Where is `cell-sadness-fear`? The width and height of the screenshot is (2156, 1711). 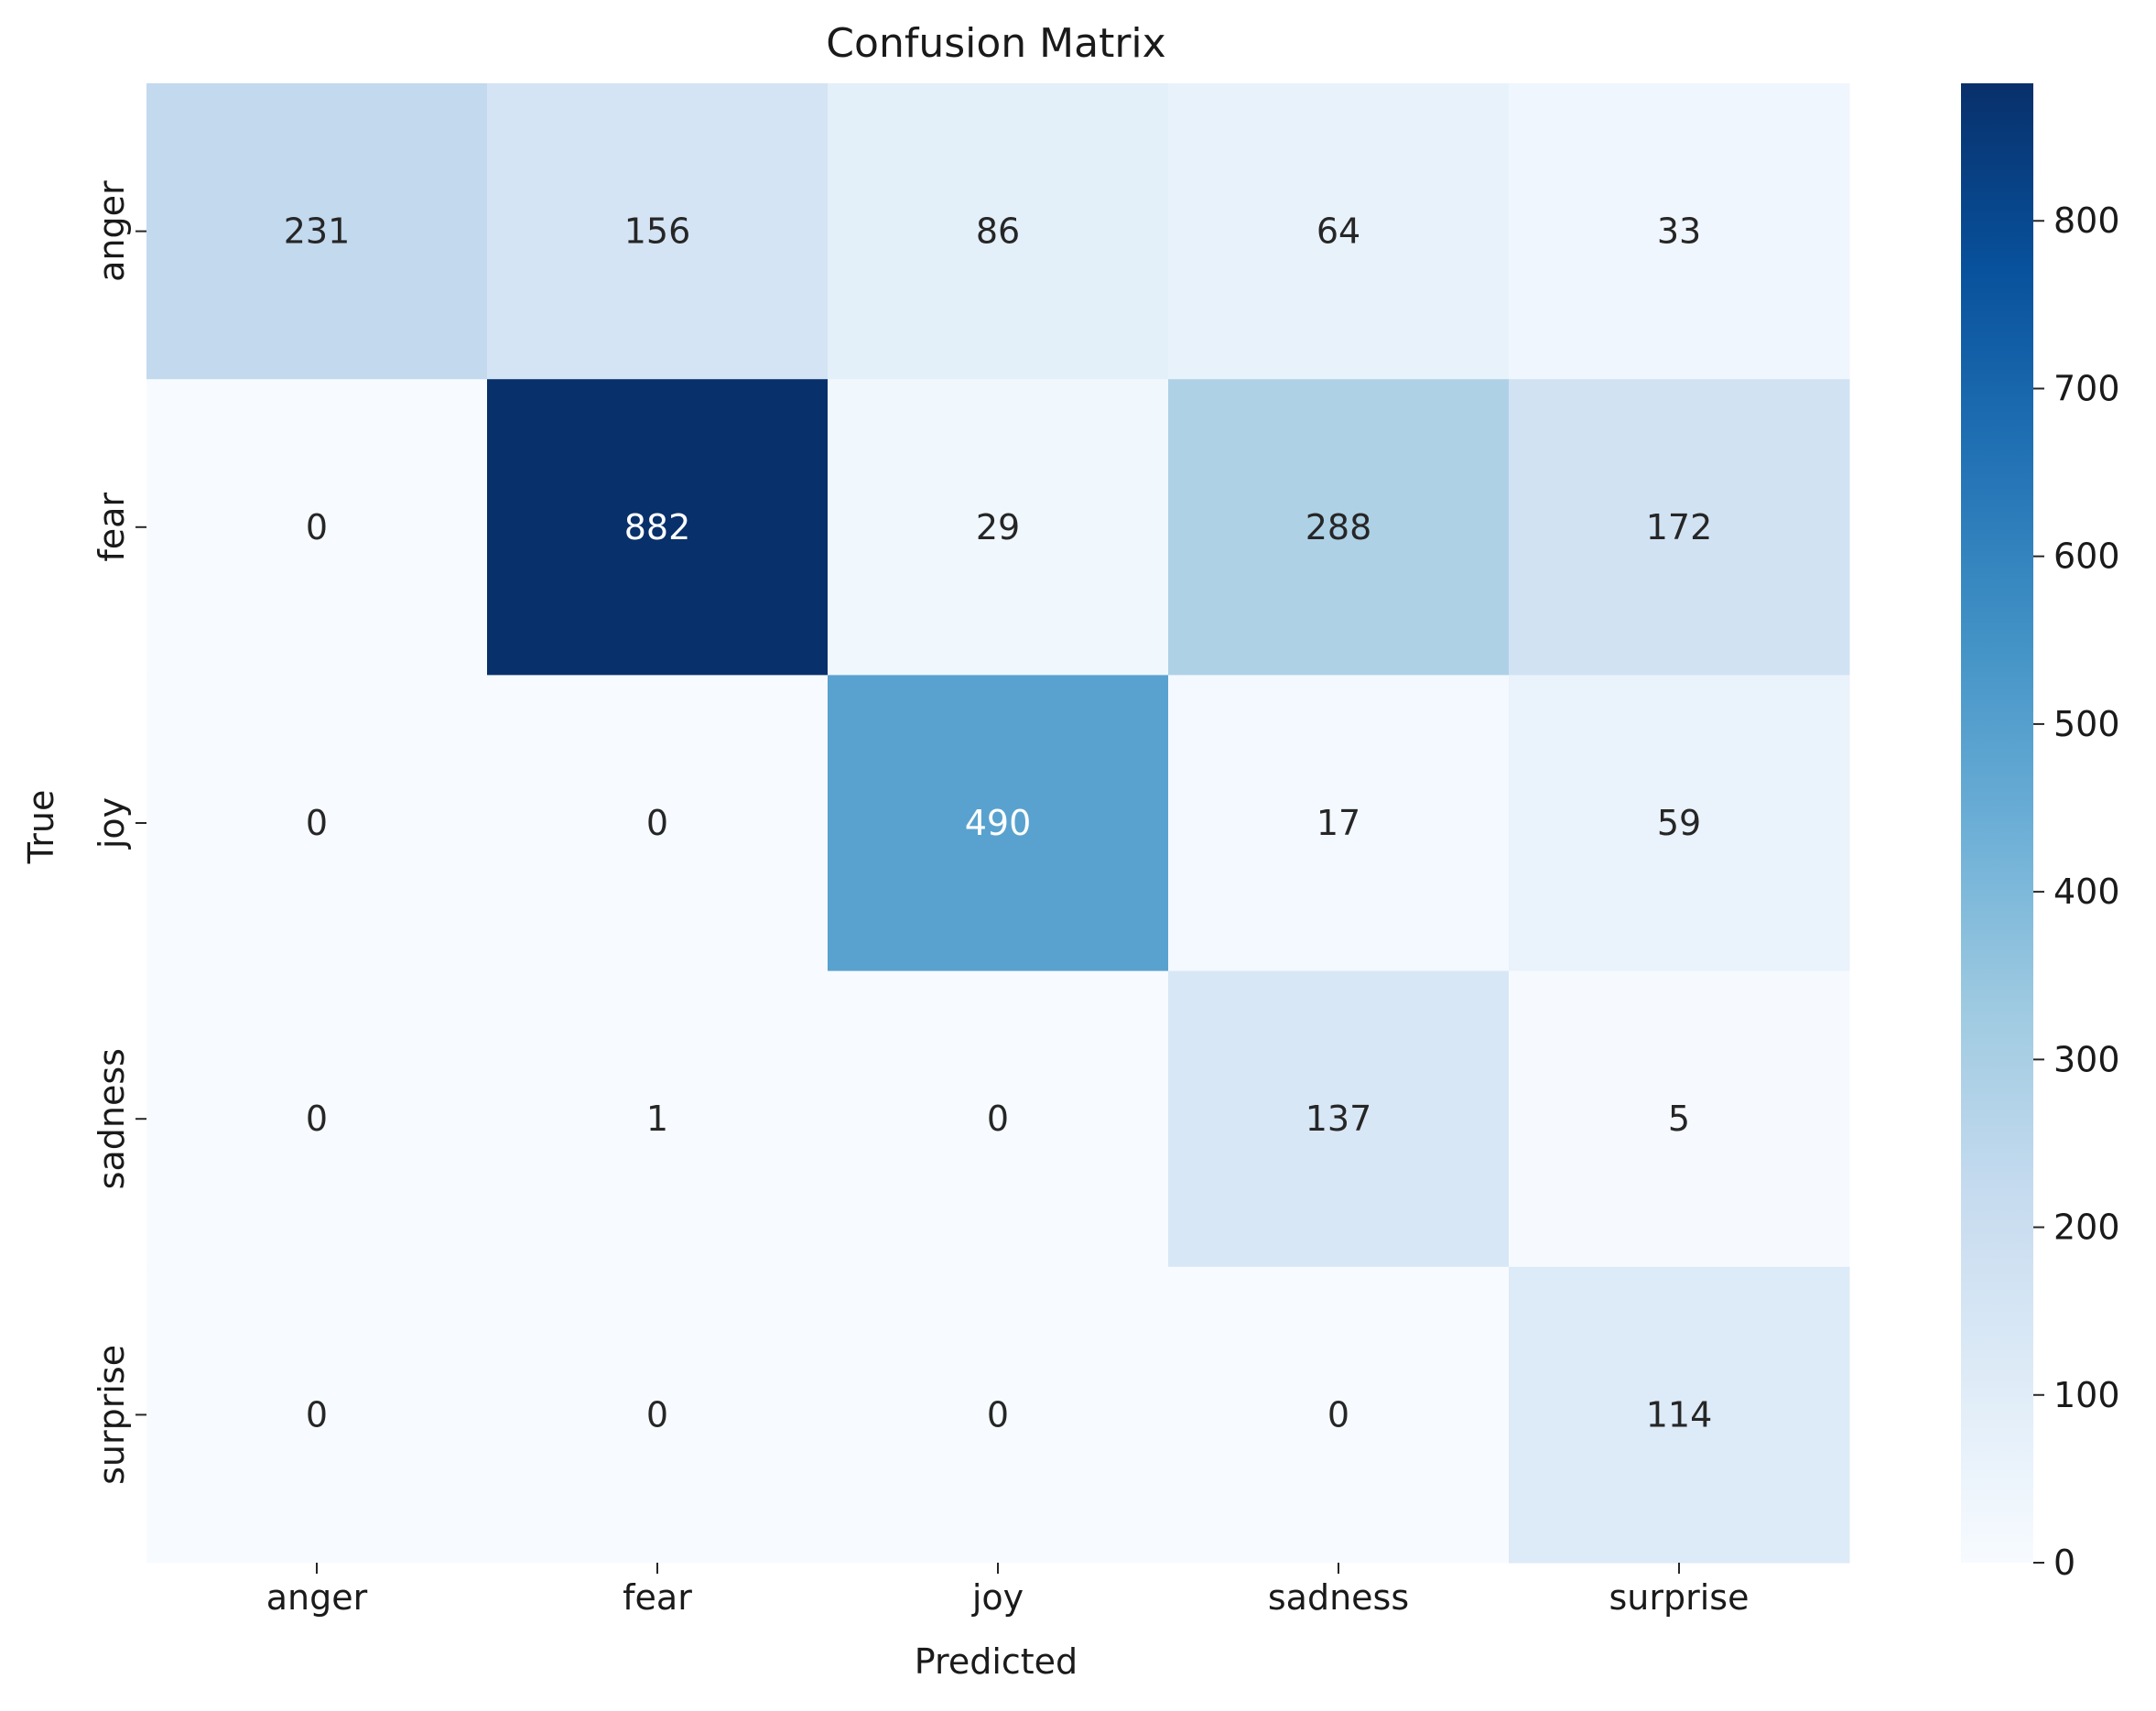 cell-sadness-fear is located at coordinates (658, 1119).